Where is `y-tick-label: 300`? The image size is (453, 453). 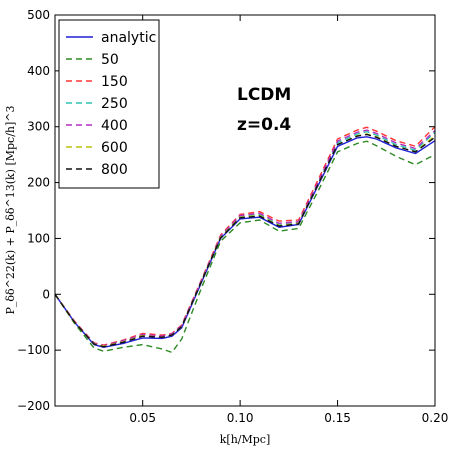 y-tick-label: 300 is located at coordinates (38, 127).